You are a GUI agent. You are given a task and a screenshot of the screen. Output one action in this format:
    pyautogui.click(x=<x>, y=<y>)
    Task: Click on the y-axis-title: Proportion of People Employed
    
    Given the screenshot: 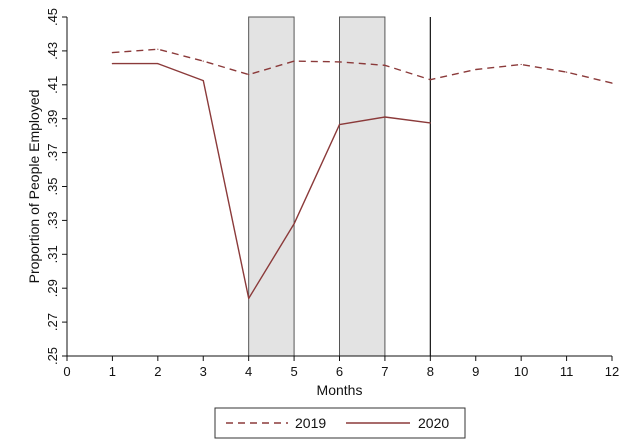 What is the action you would take?
    pyautogui.click(x=34, y=187)
    